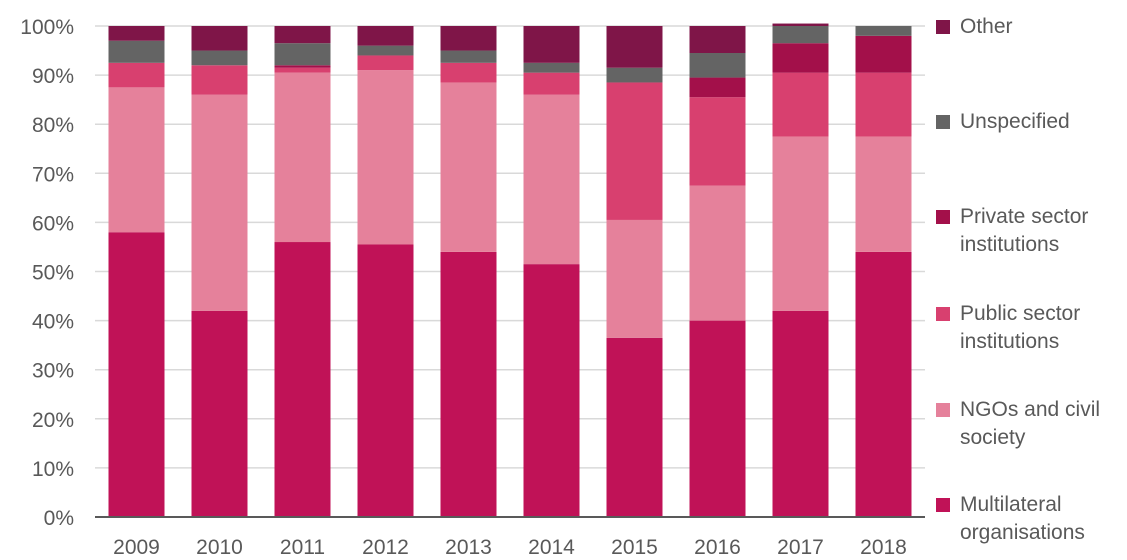 The height and width of the screenshot is (560, 1127). Describe the element at coordinates (883, 547) in the screenshot. I see `x-tick-label-2018: 2018` at that location.